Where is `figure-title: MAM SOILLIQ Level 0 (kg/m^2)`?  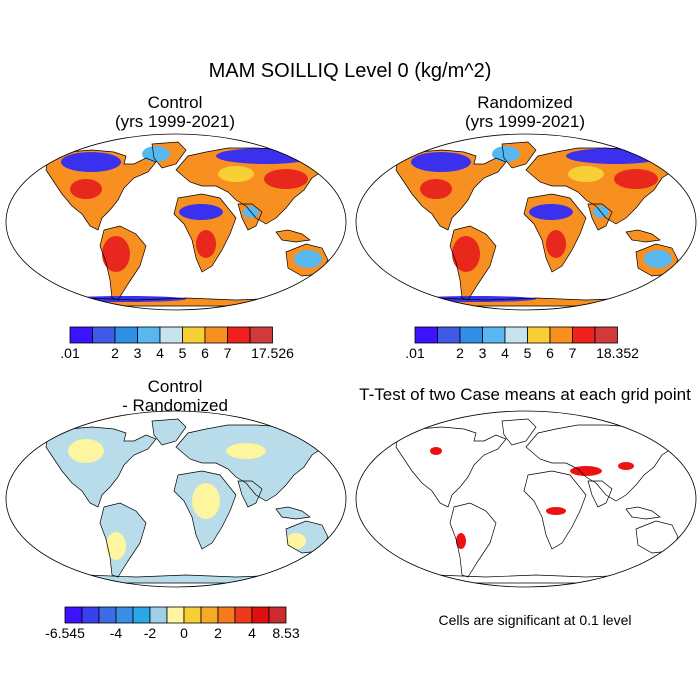 figure-title: MAM SOILLIQ Level 0 (kg/m^2) is located at coordinates (350, 71).